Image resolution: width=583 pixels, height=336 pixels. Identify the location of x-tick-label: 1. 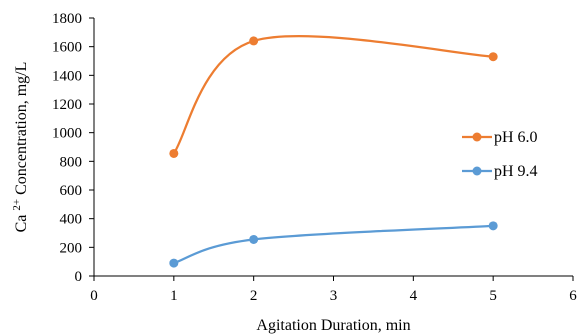
(174, 296).